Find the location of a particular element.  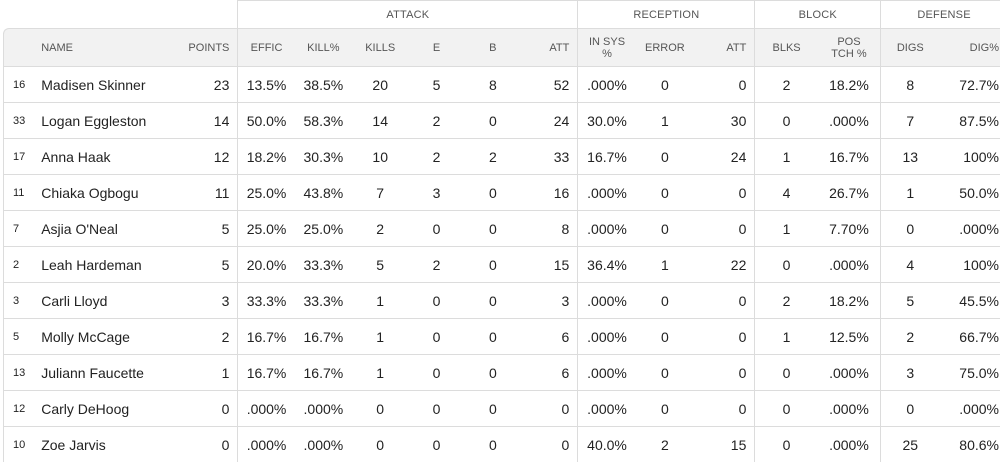

effic-cell: 16.7% is located at coordinates (266, 336).